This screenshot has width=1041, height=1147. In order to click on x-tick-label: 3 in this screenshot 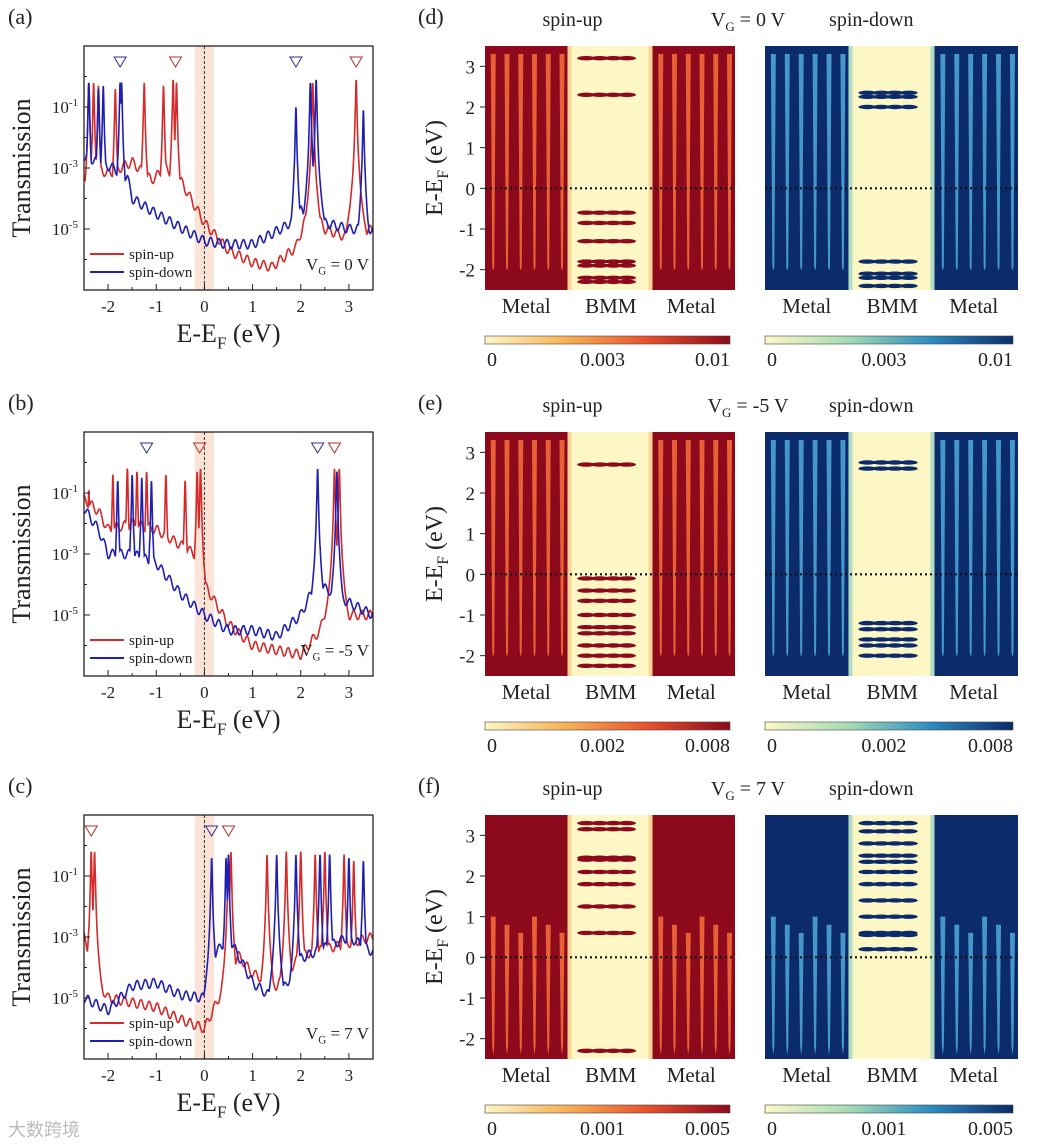, I will do `click(349, 1075)`.